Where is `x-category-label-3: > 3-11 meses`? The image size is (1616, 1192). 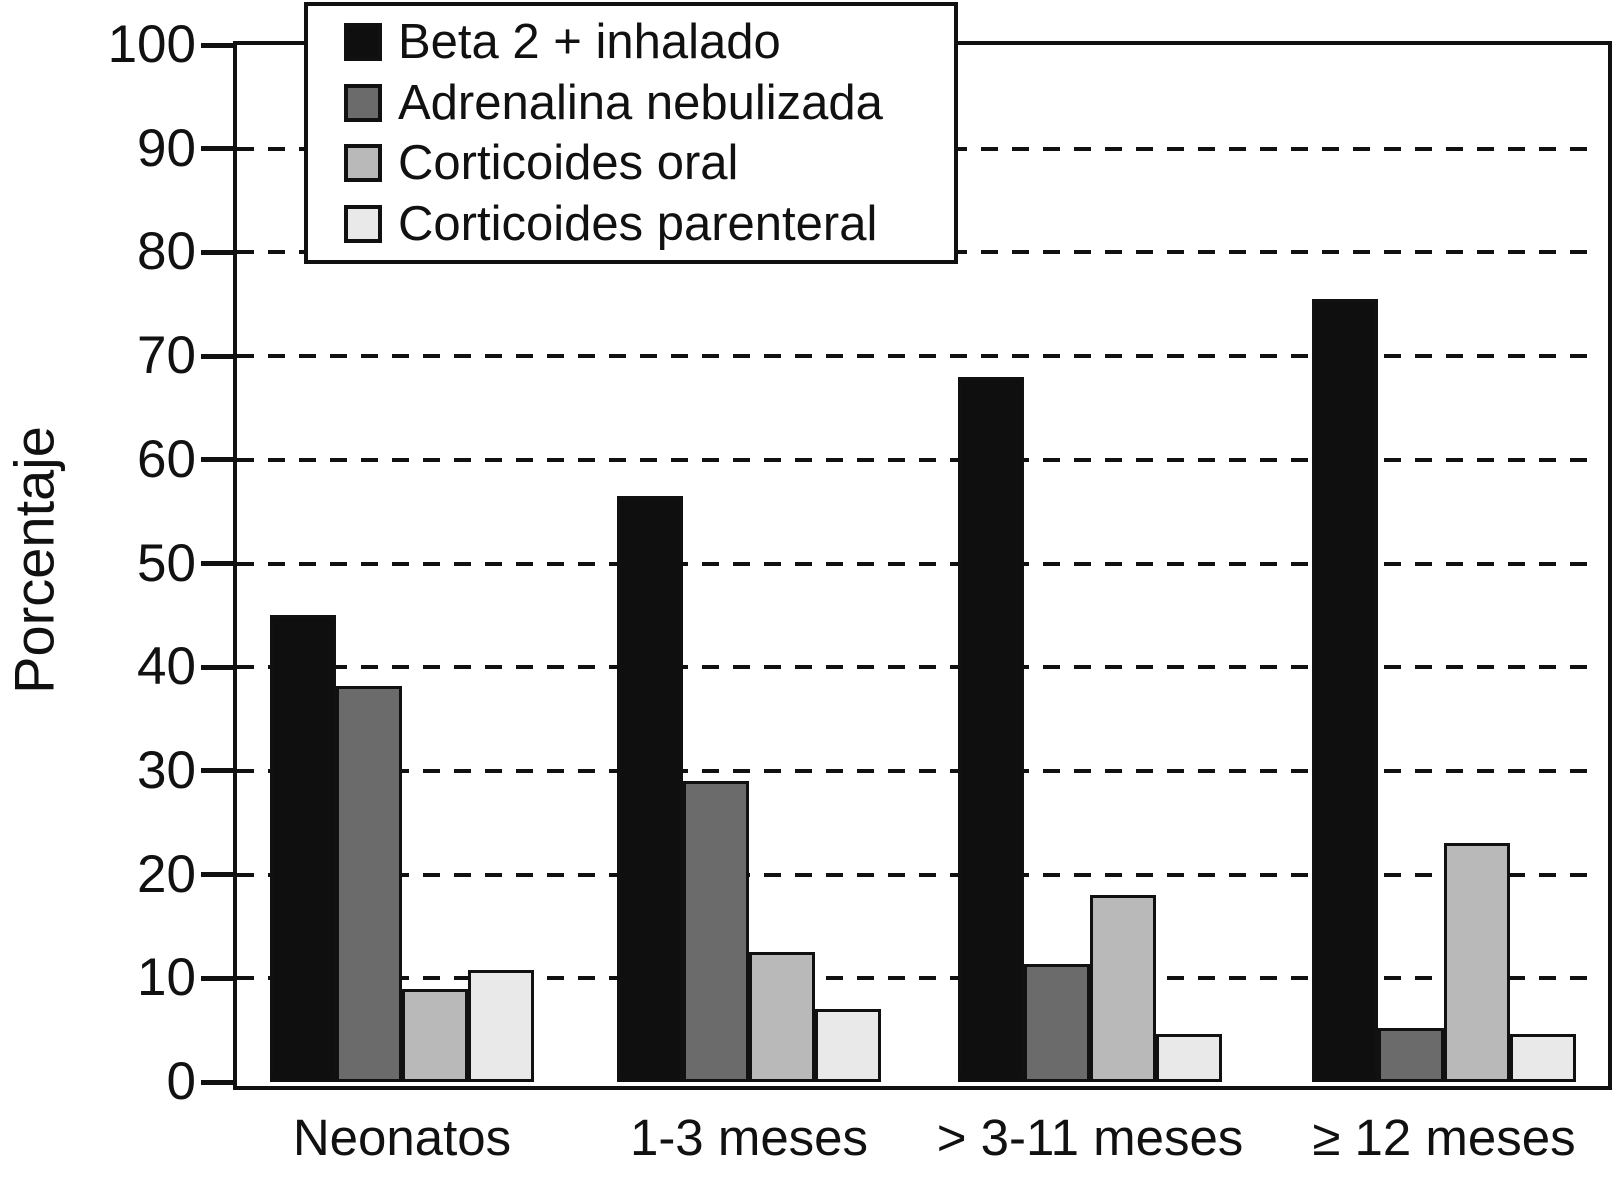
x-category-label-3: > 3-11 meses is located at coordinates (1090, 1137).